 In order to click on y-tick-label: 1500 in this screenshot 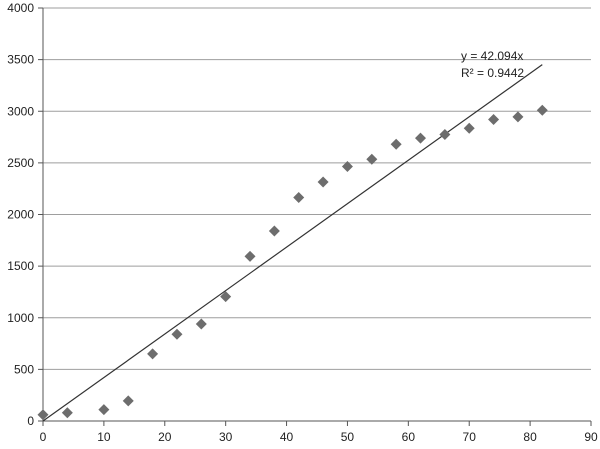, I will do `click(20, 266)`.